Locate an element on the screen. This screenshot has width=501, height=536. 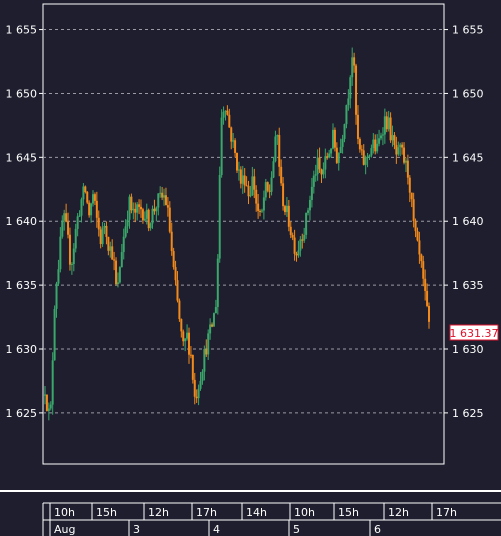
date-label: 6 is located at coordinates (377, 529).